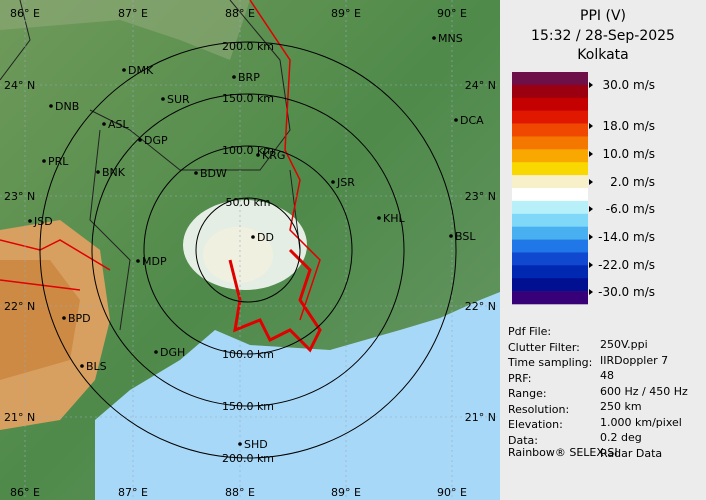 This screenshot has height=500, width=706. Describe the element at coordinates (621, 406) in the screenshot. I see `info-value: 250 km` at that location.